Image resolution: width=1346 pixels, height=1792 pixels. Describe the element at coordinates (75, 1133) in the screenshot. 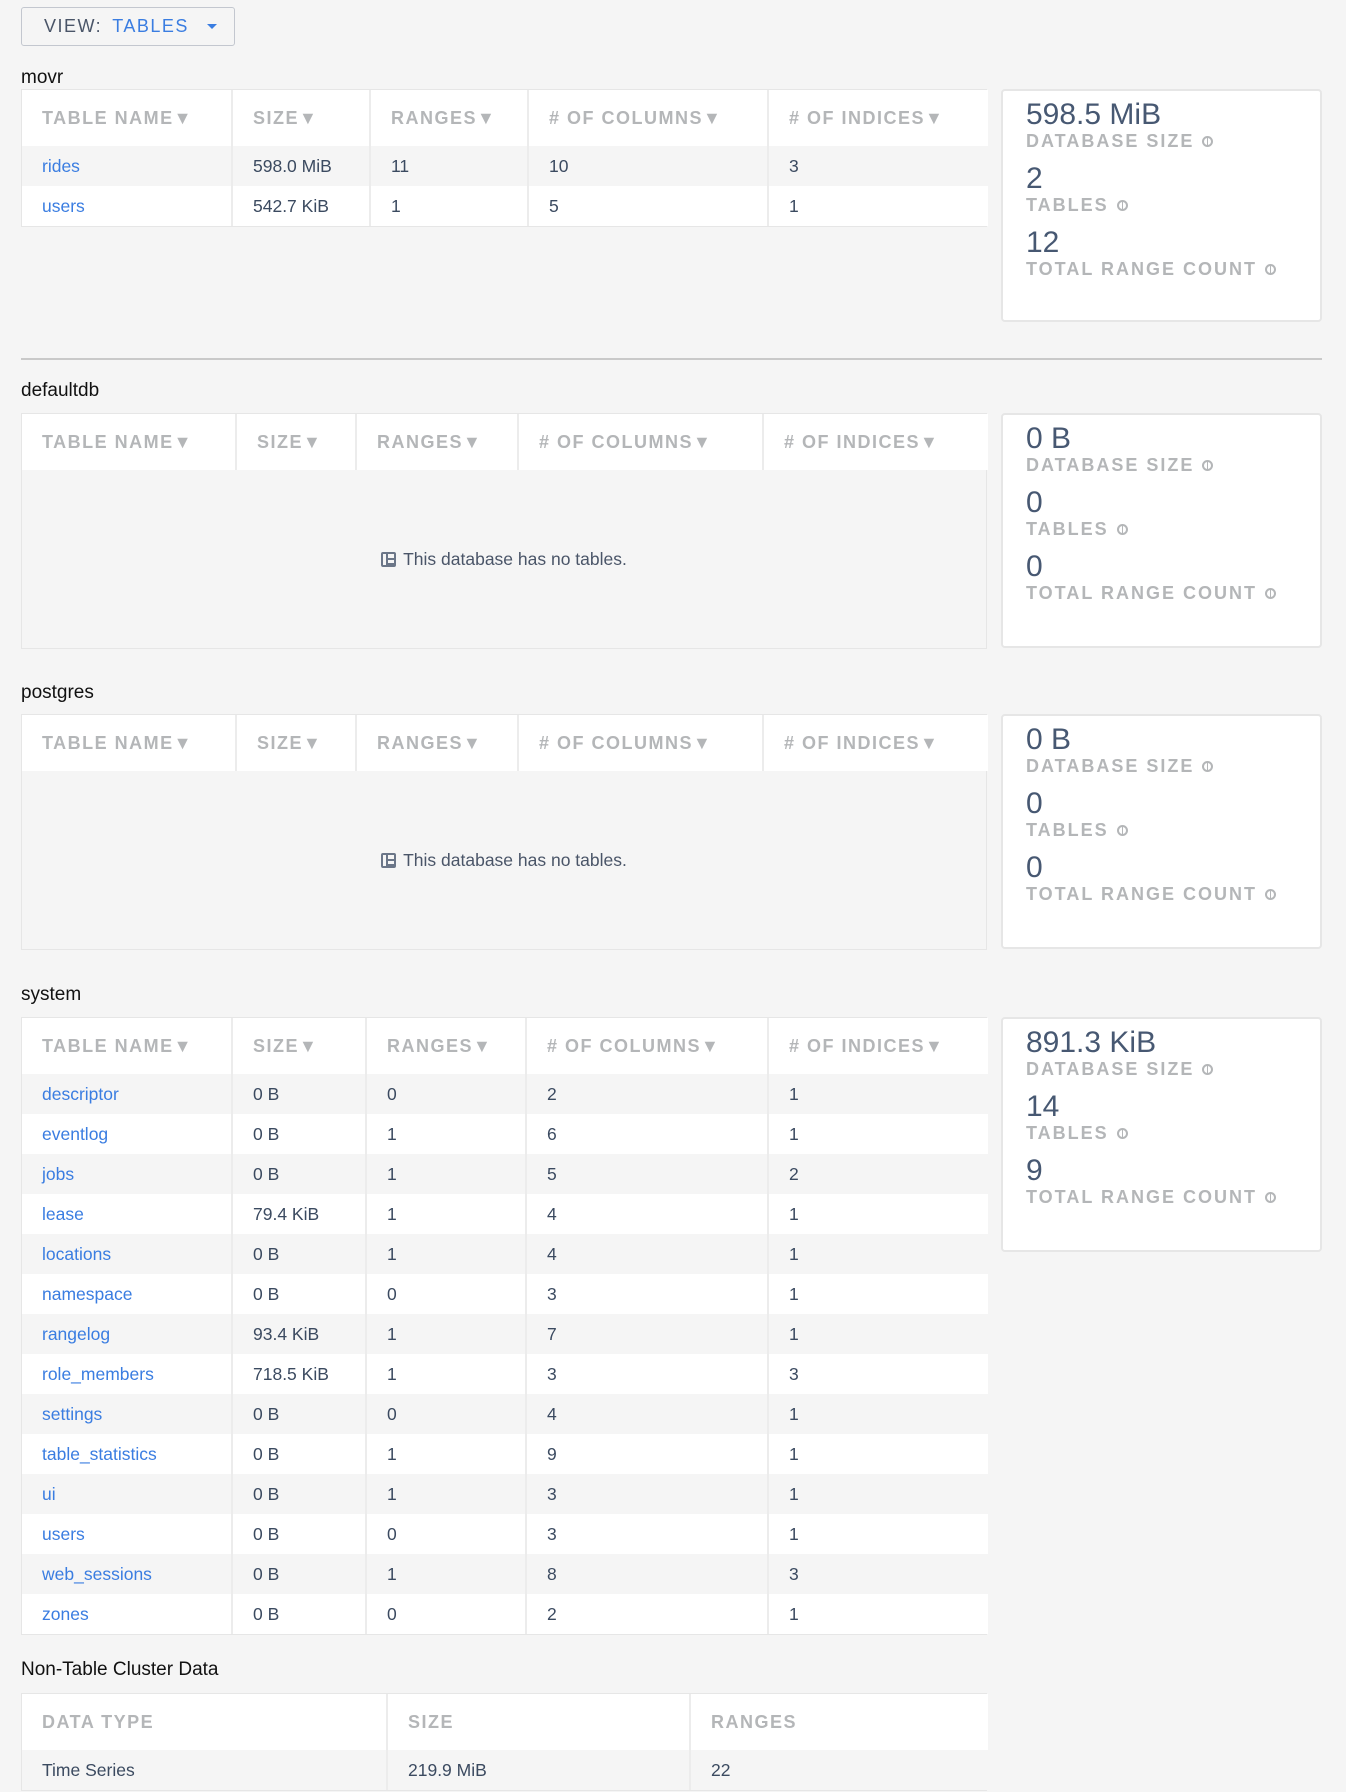

I see `table-link: eventlog` at that location.